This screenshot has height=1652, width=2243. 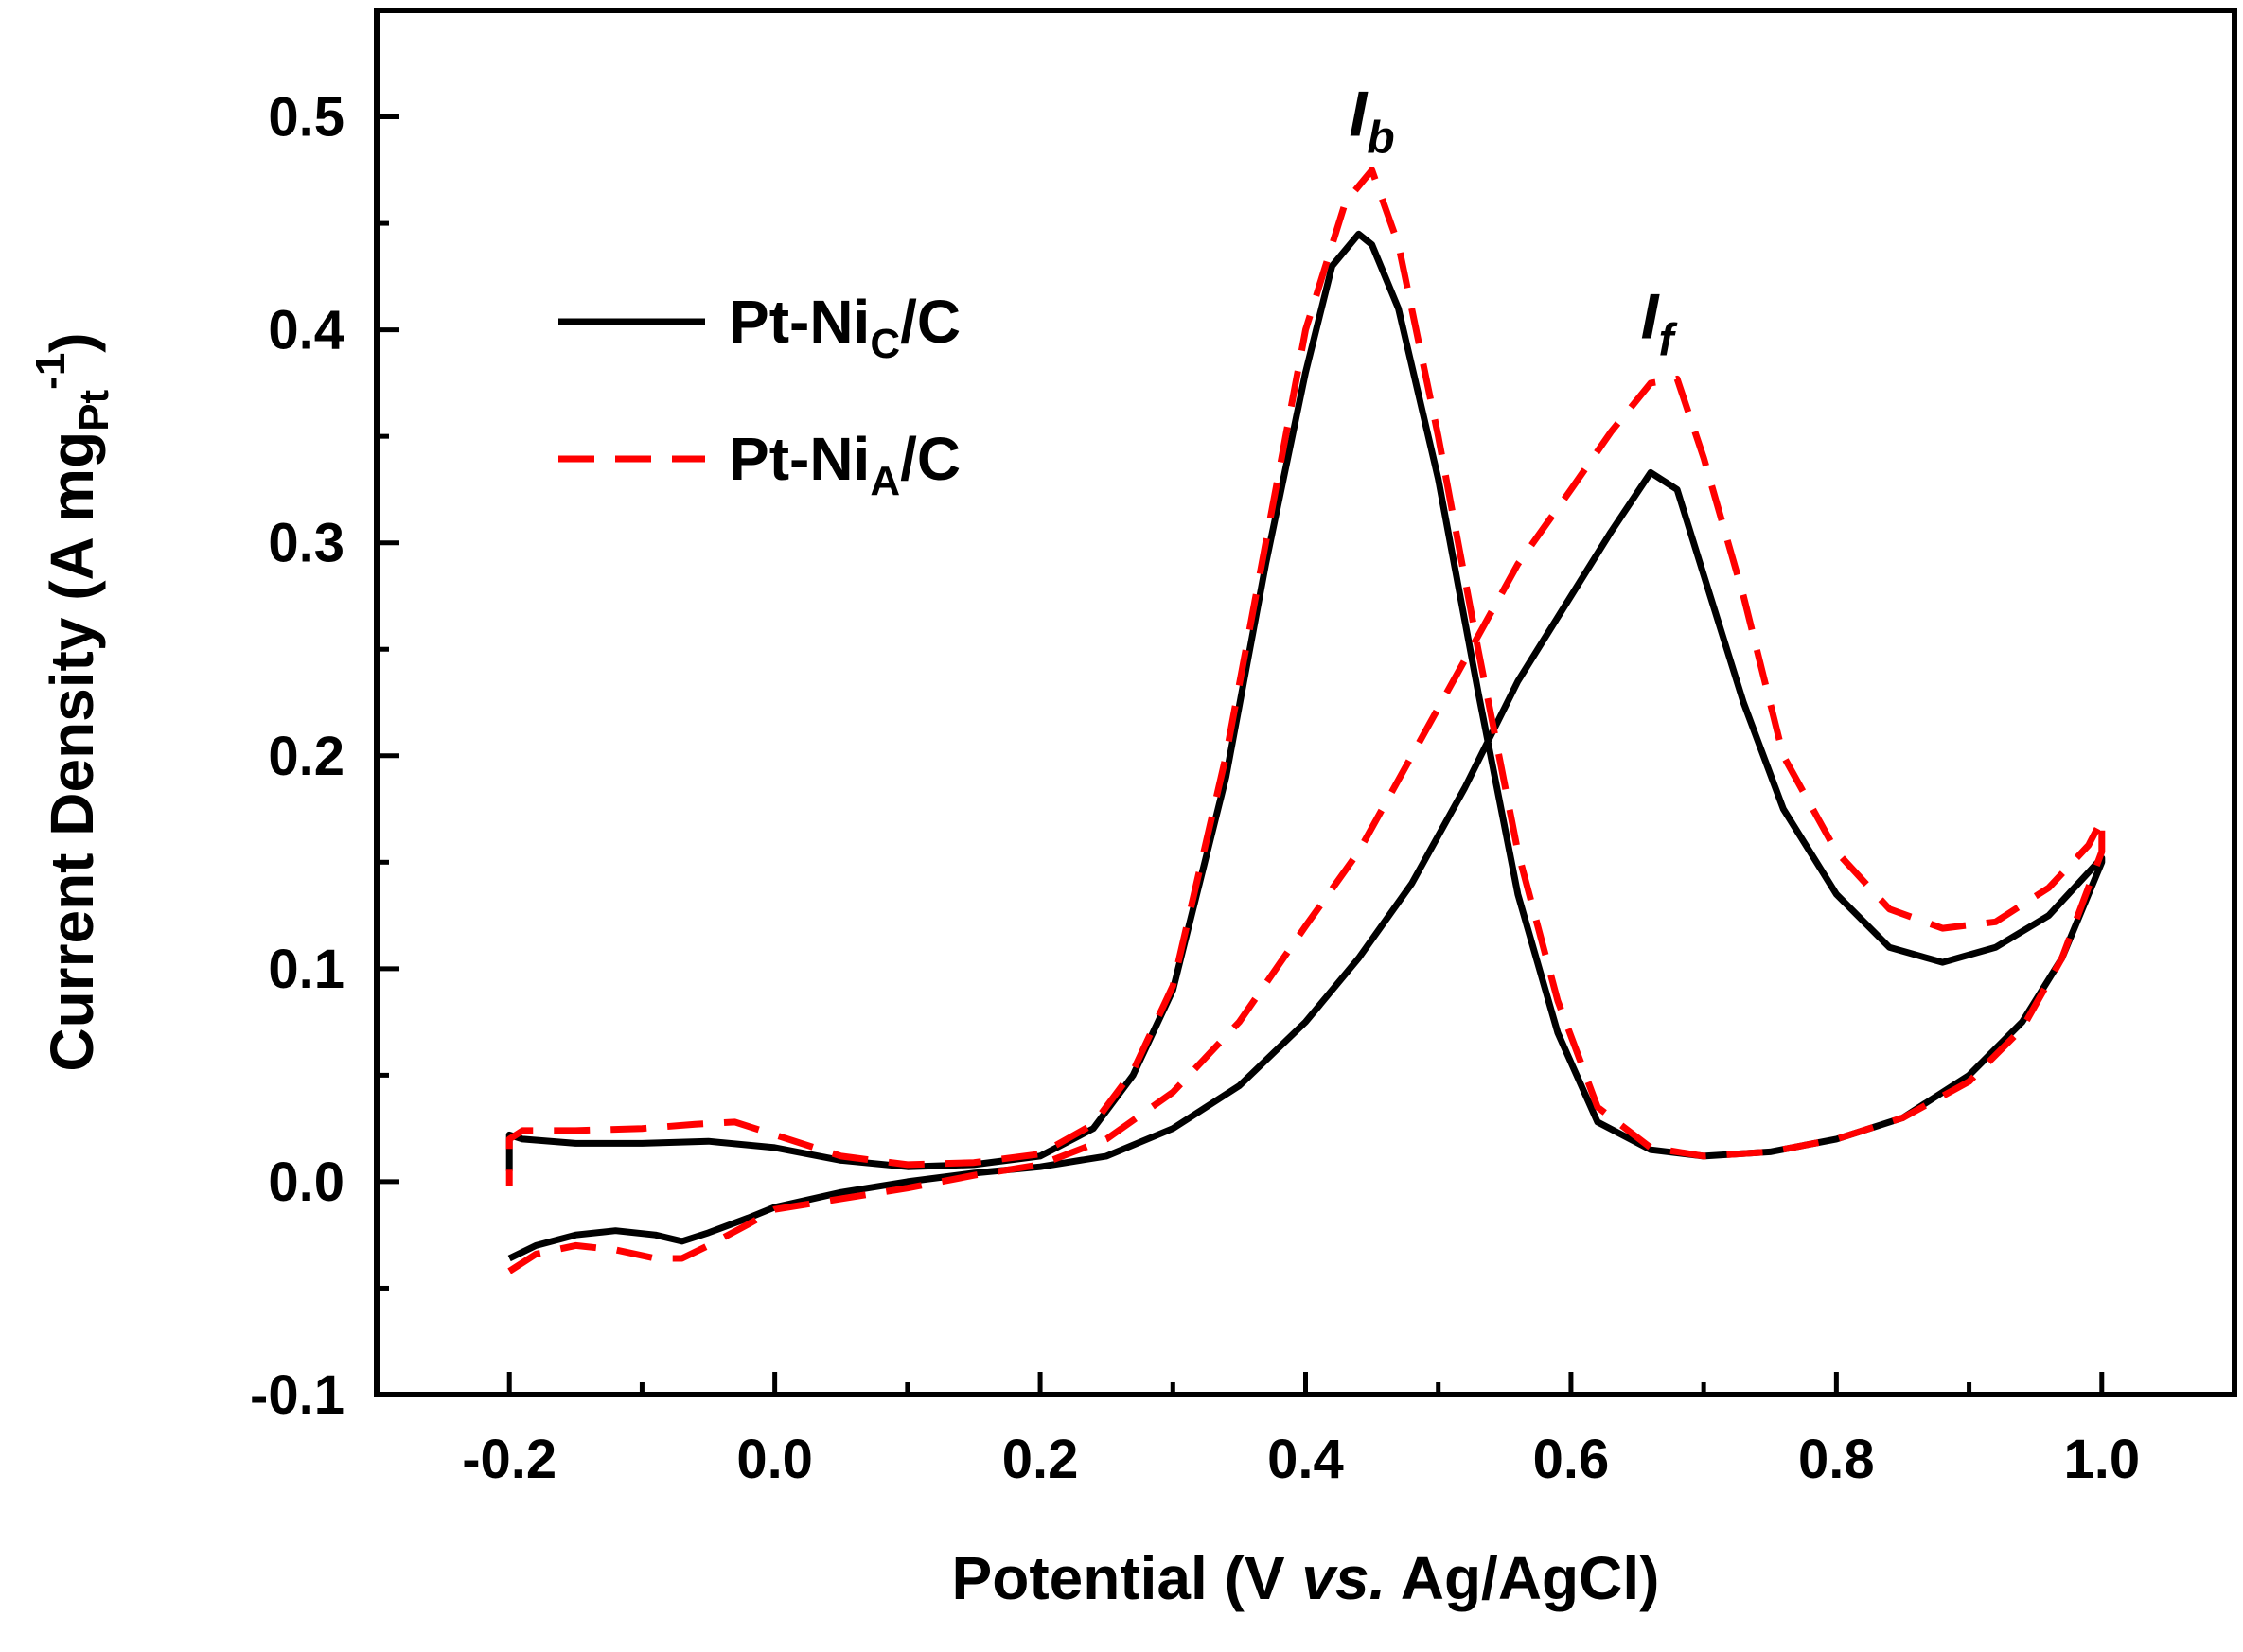 What do you see at coordinates (1659, 322) in the screenshot?
I see `peak-label: If` at bounding box center [1659, 322].